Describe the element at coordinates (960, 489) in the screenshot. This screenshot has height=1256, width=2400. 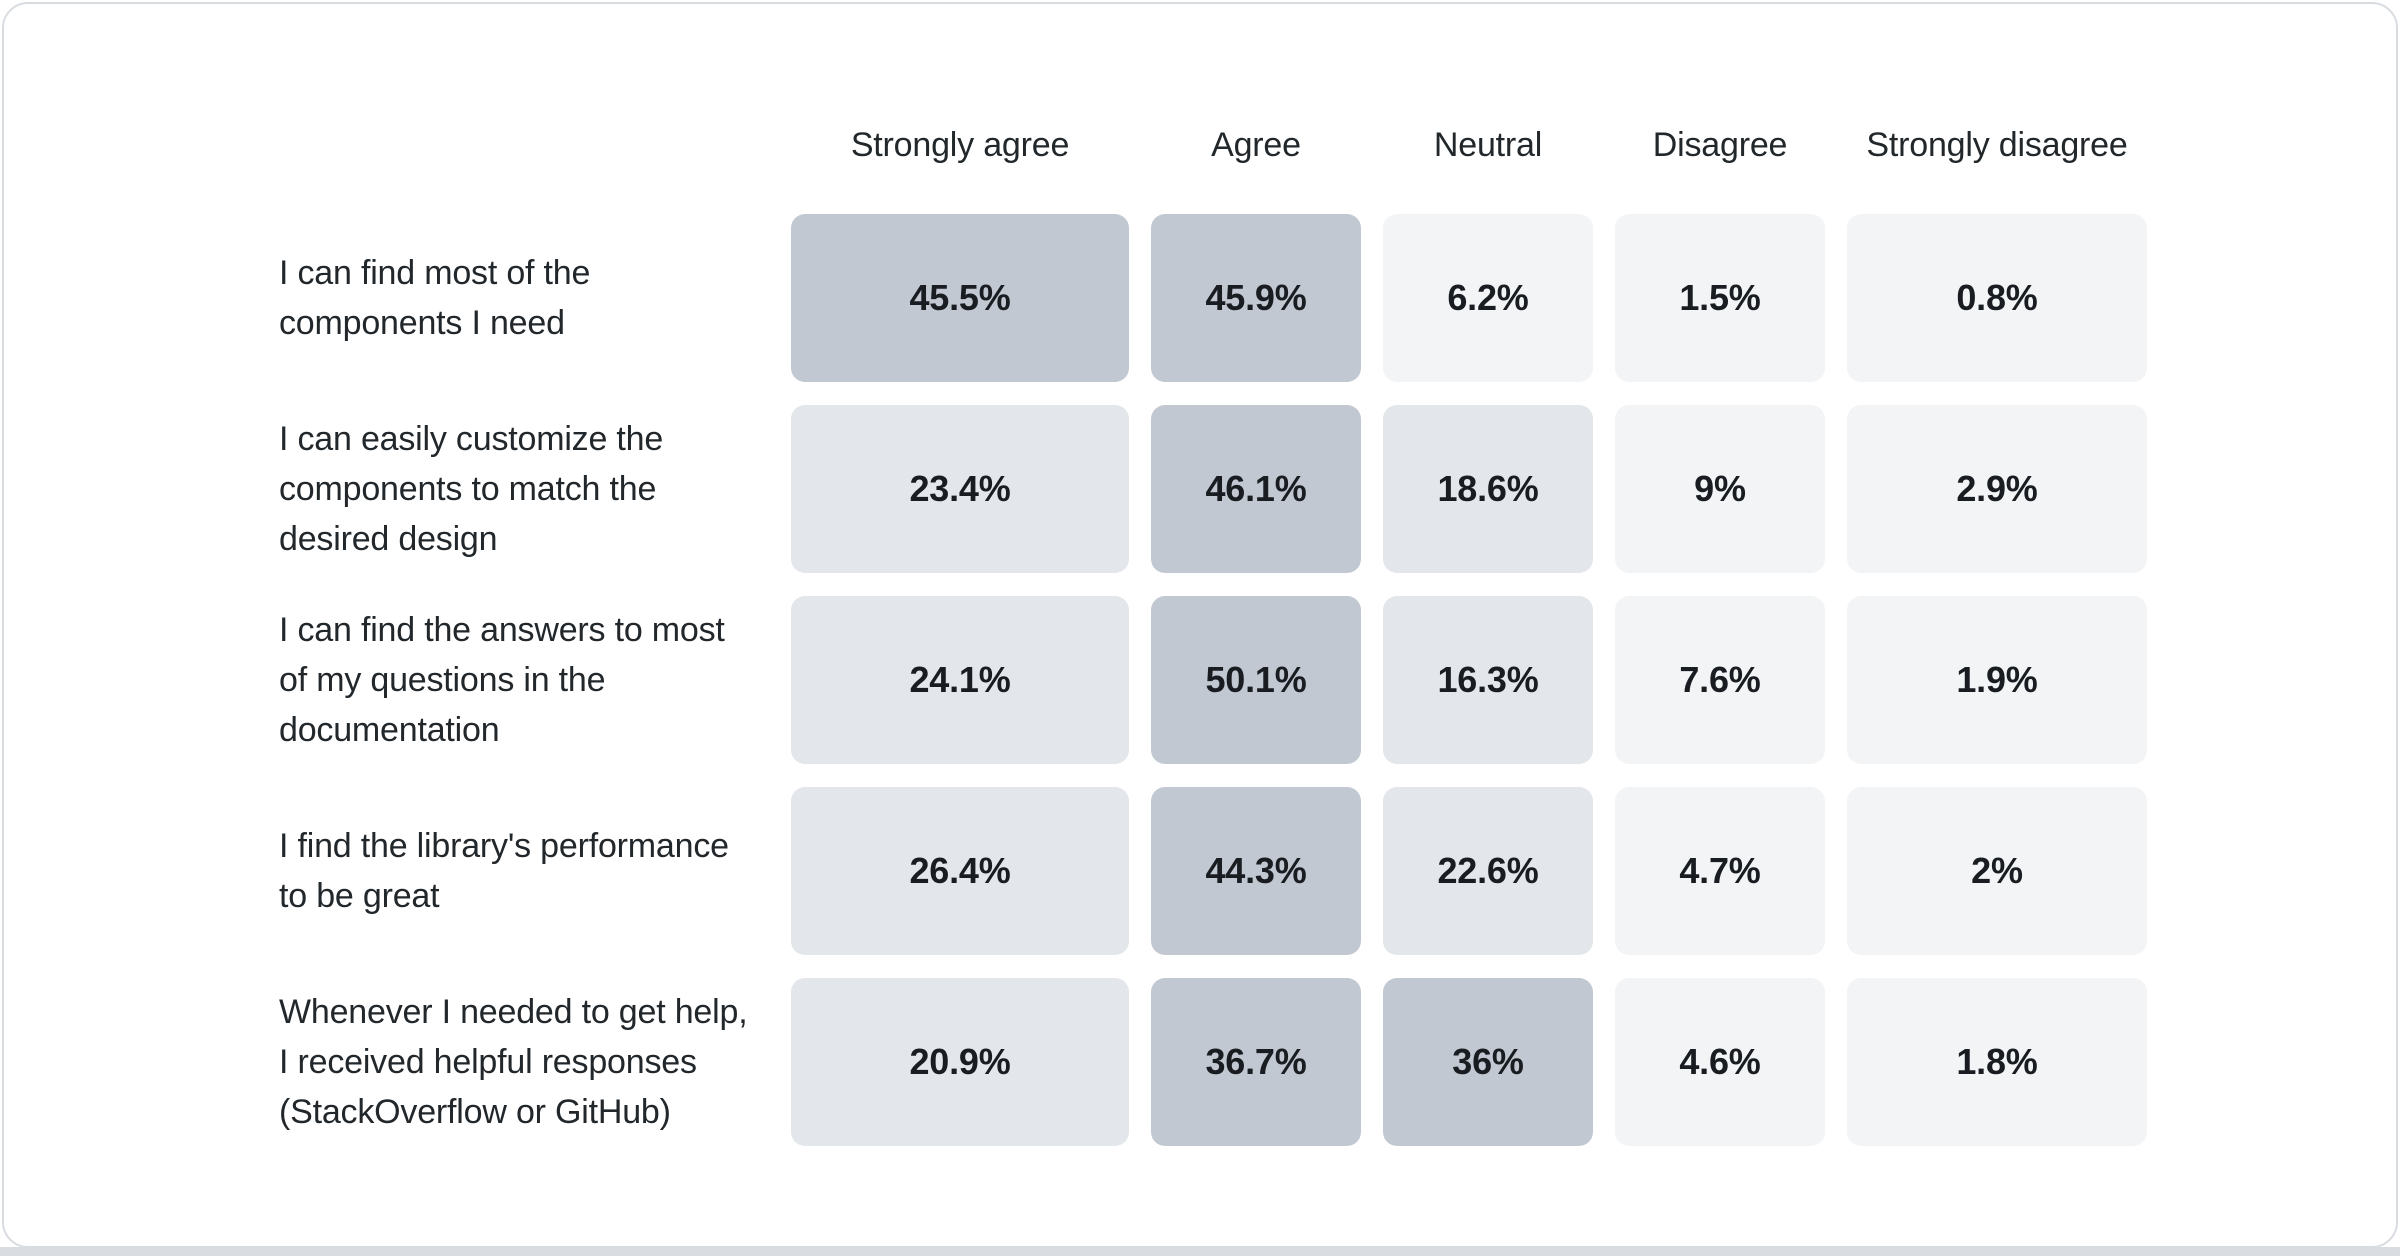
I see `heat-cell: 23.4%` at that location.